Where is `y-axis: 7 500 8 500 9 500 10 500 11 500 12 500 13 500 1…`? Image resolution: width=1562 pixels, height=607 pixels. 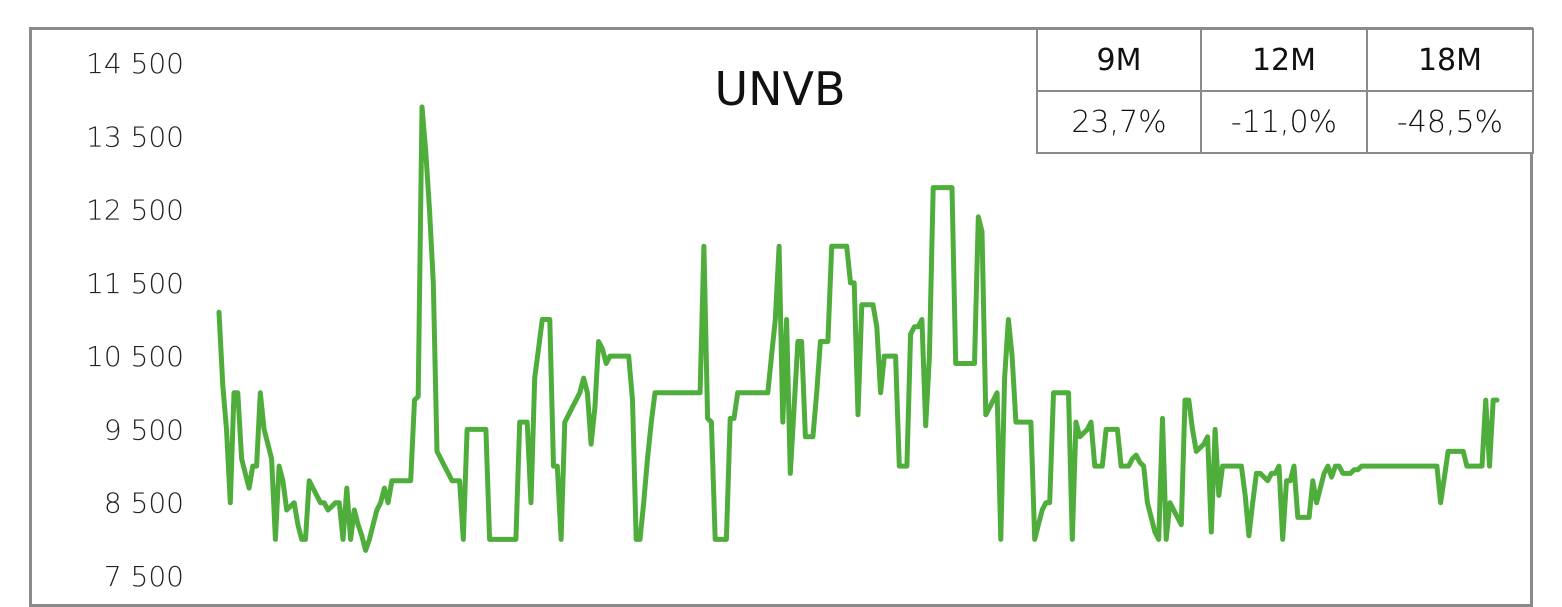
y-axis: 7 500 8 500 9 500 10 500 11 500 12 500 13 500 1… is located at coordinates (135, 320).